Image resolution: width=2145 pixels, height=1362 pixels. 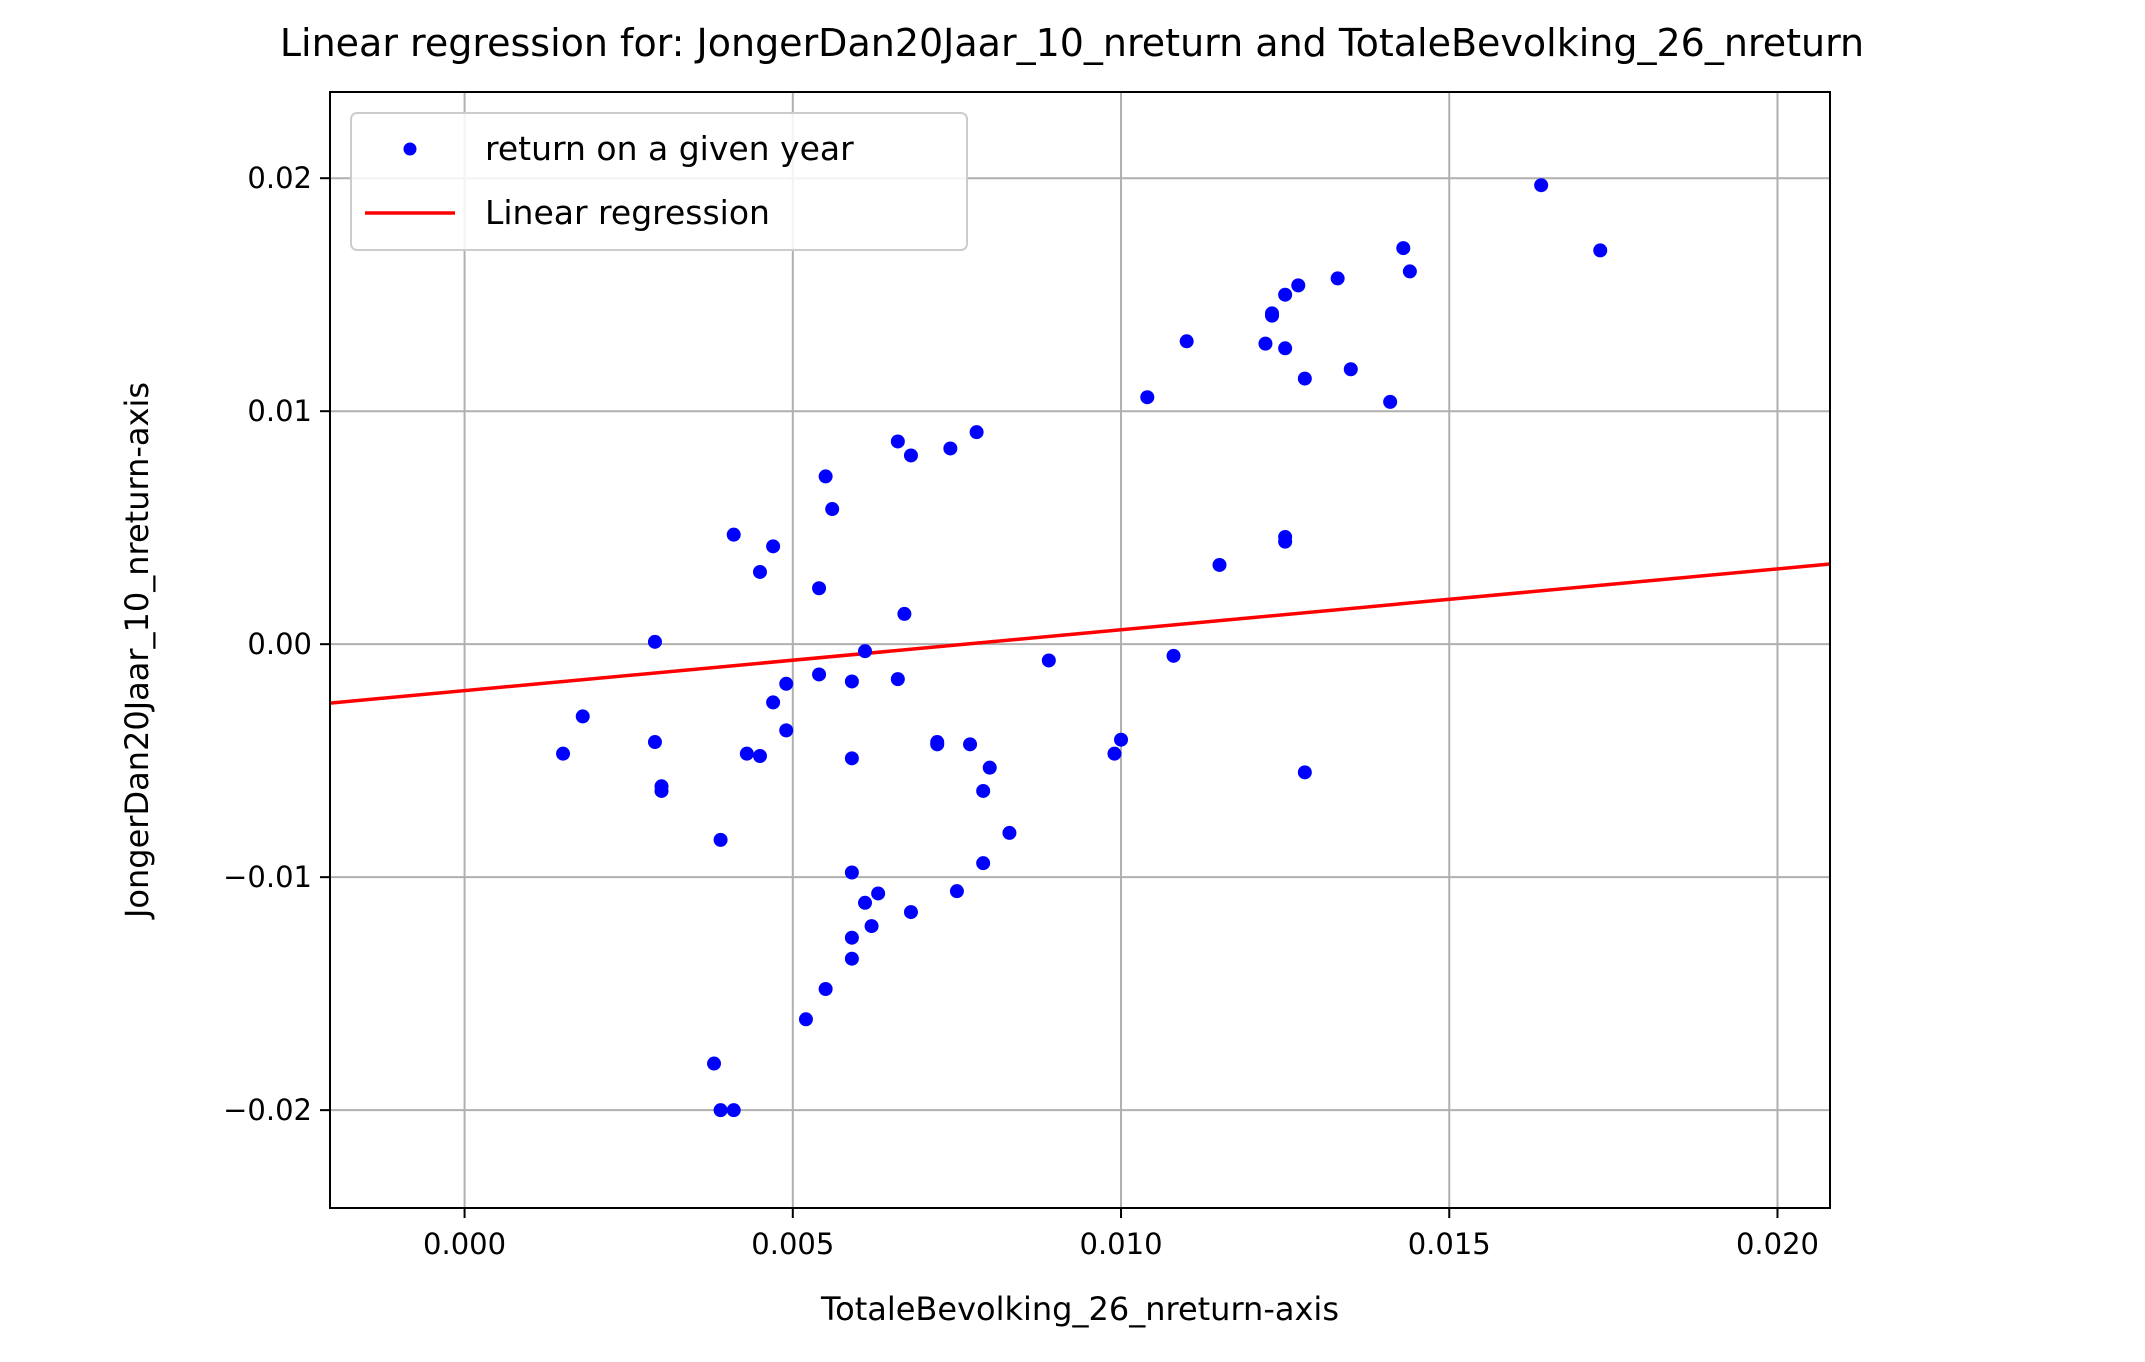 I want to click on legend: return on a given year Linear regression, so click(x=659, y=181).